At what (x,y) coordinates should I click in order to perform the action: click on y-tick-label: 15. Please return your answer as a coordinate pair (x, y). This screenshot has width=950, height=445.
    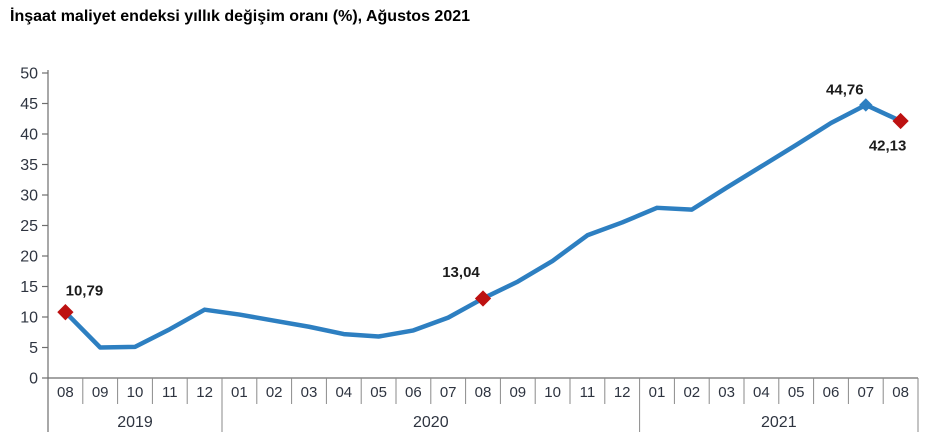
    Looking at the image, I should click on (29, 287).